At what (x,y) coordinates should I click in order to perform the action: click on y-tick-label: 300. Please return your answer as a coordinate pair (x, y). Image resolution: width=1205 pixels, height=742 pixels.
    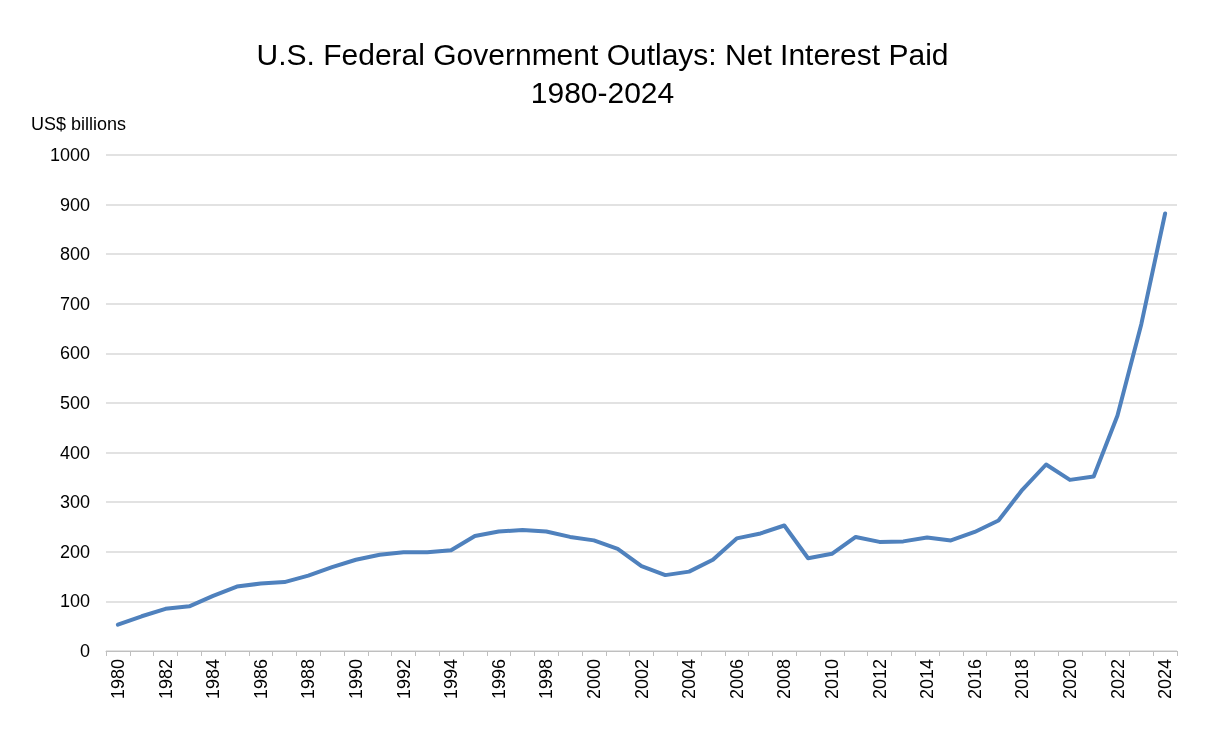
    Looking at the image, I should click on (74, 502).